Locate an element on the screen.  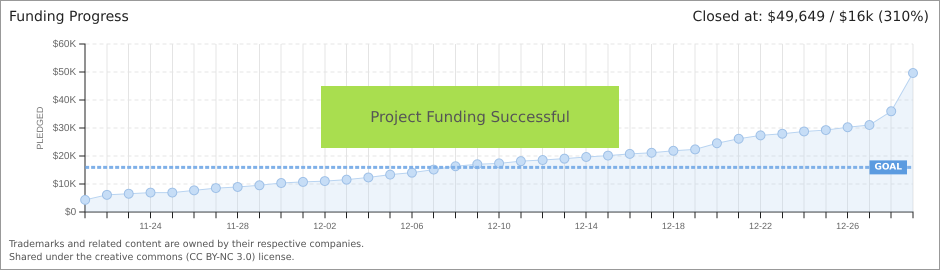
x-tick-label: 12-02 is located at coordinates (324, 226).